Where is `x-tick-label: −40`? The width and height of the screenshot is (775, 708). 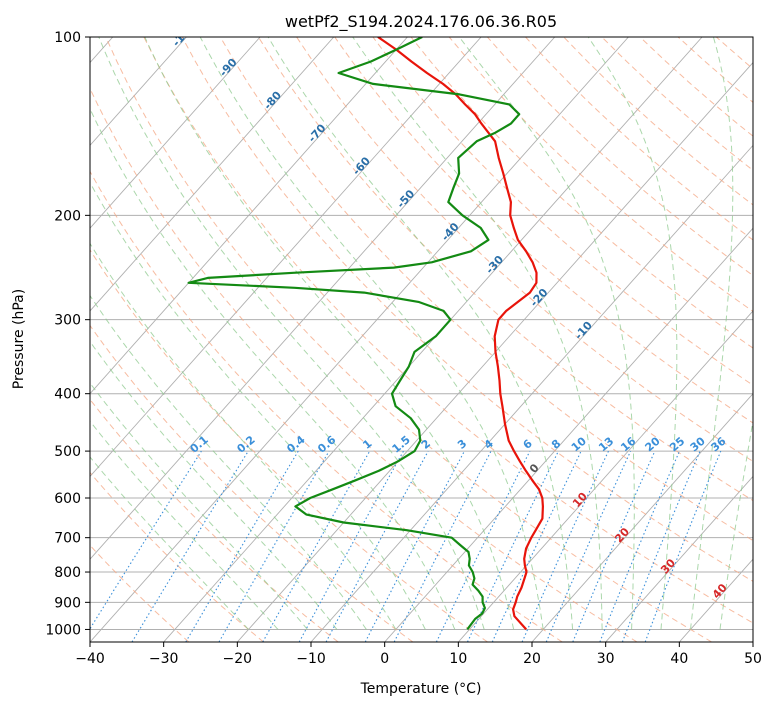
x-tick-label: −40 is located at coordinates (90, 659).